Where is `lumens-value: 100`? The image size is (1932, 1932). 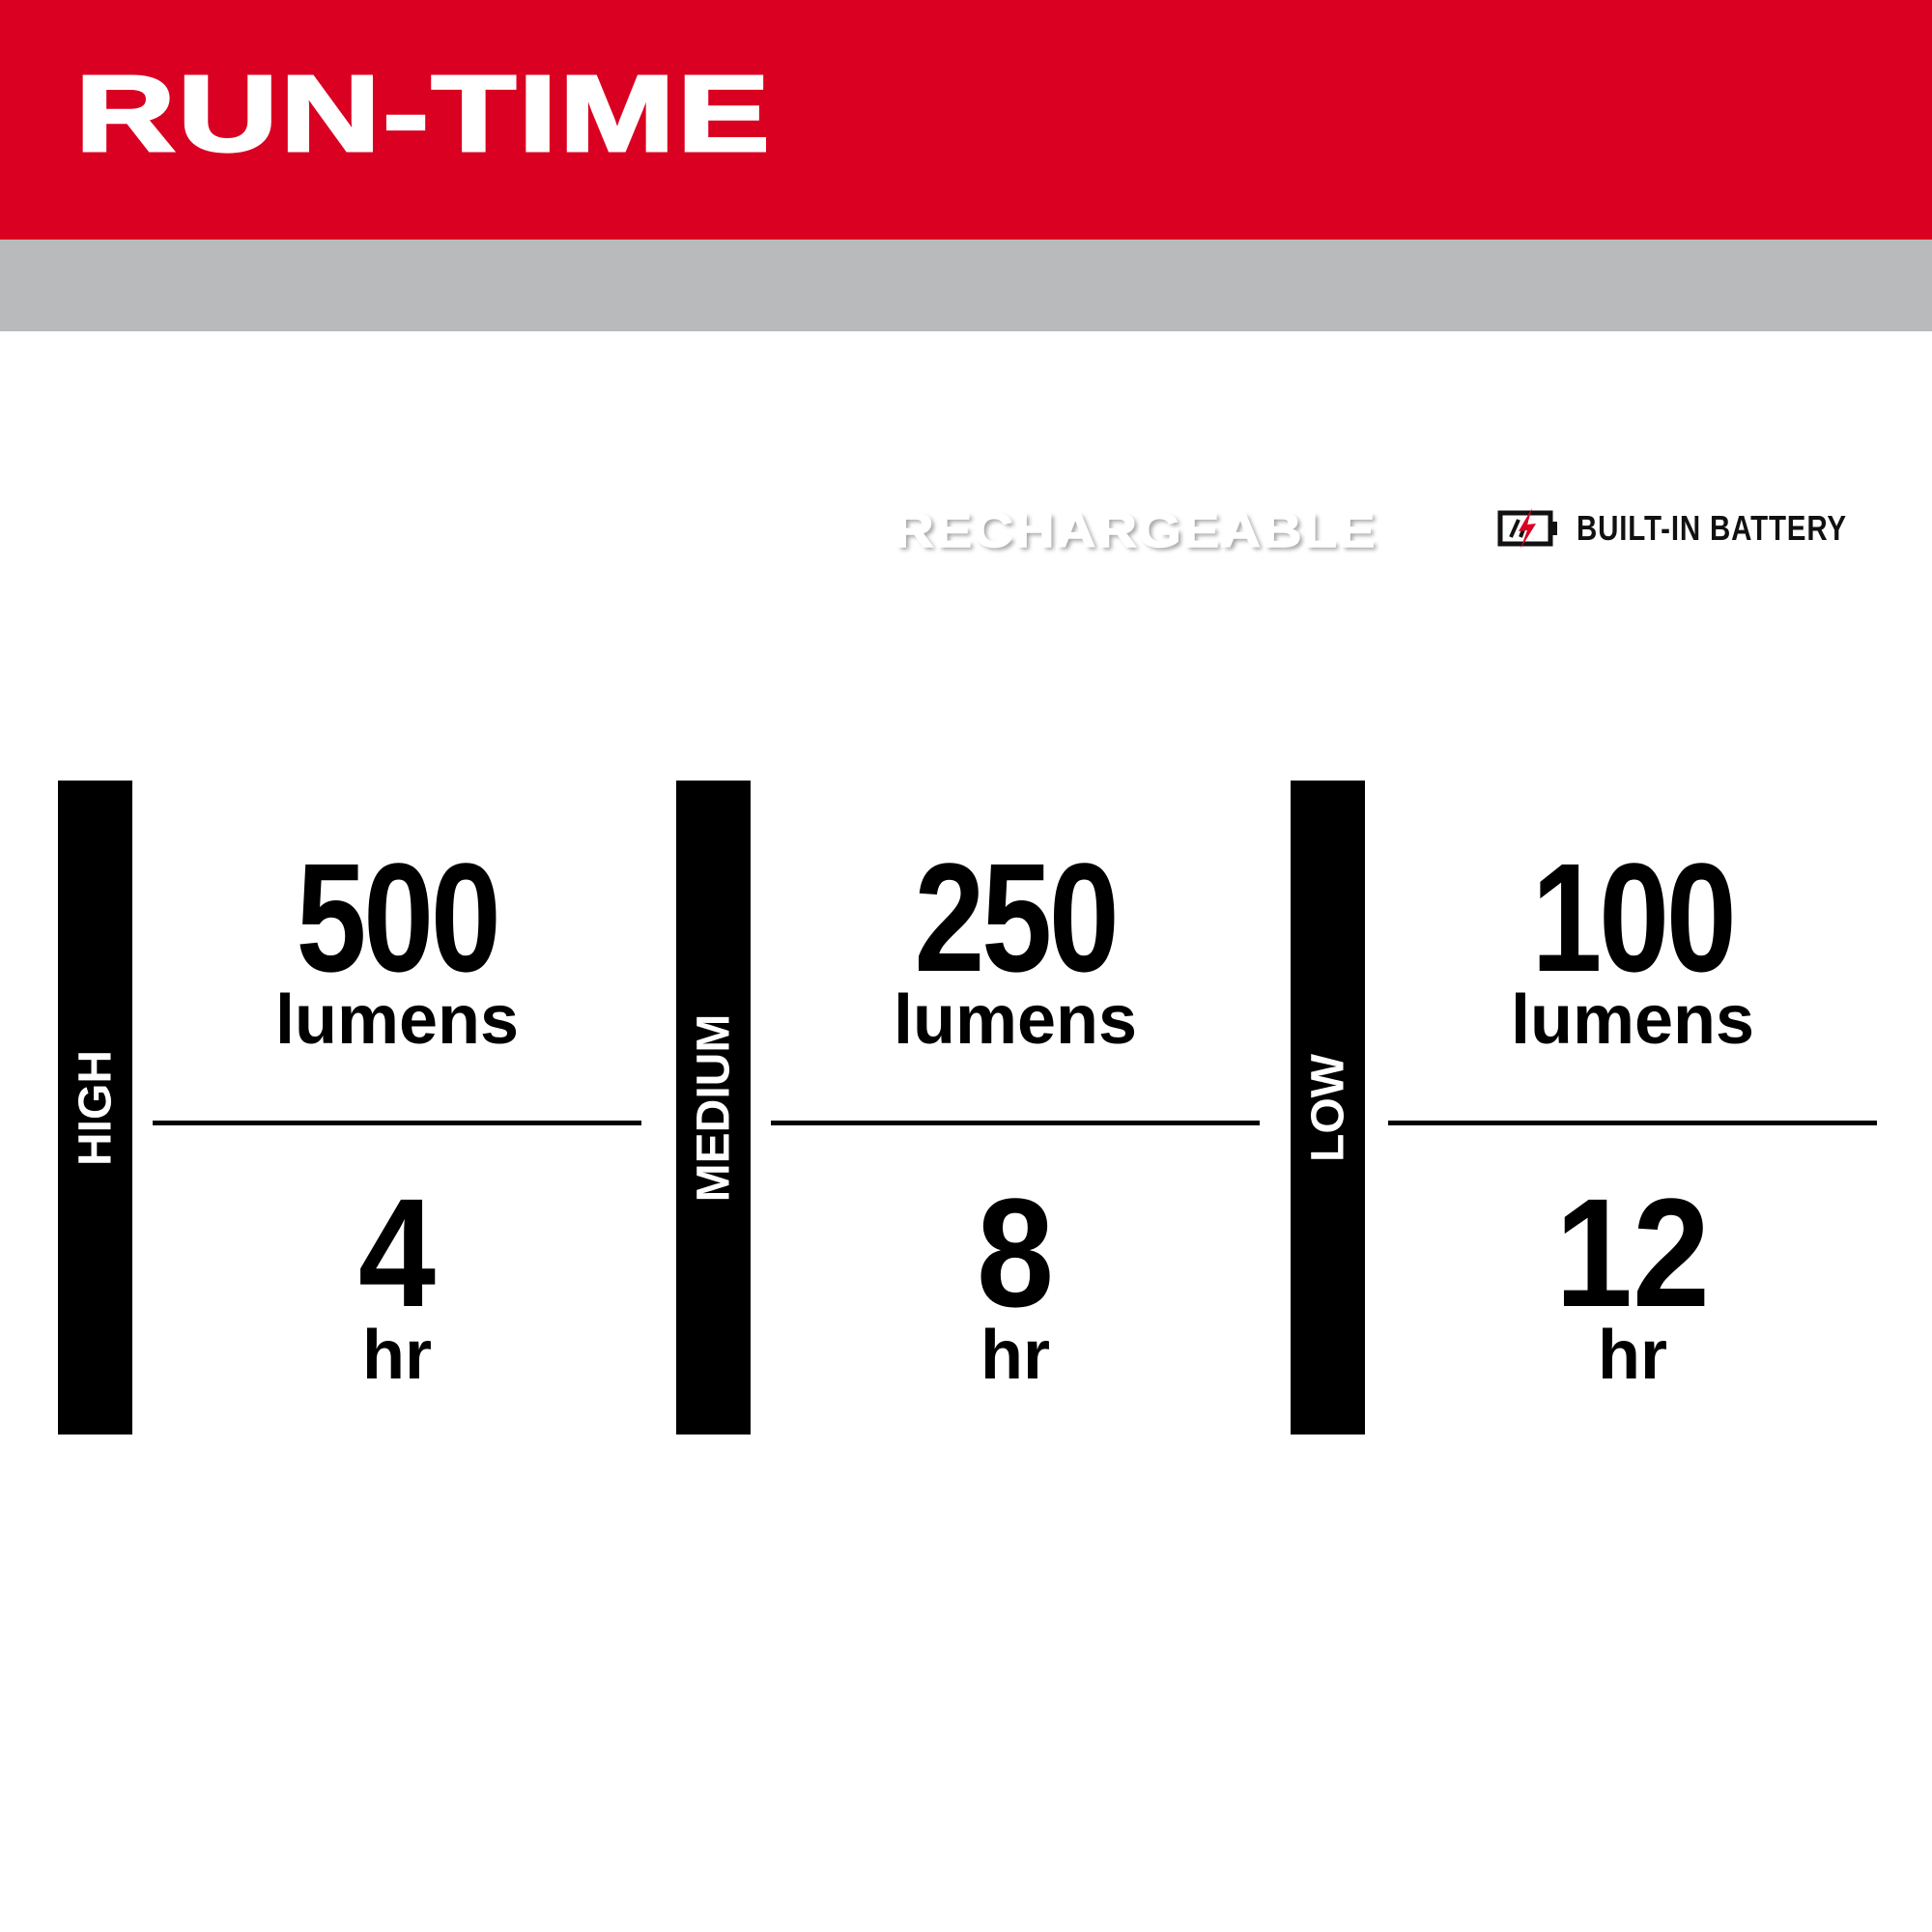
lumens-value: 100 is located at coordinates (1633, 917).